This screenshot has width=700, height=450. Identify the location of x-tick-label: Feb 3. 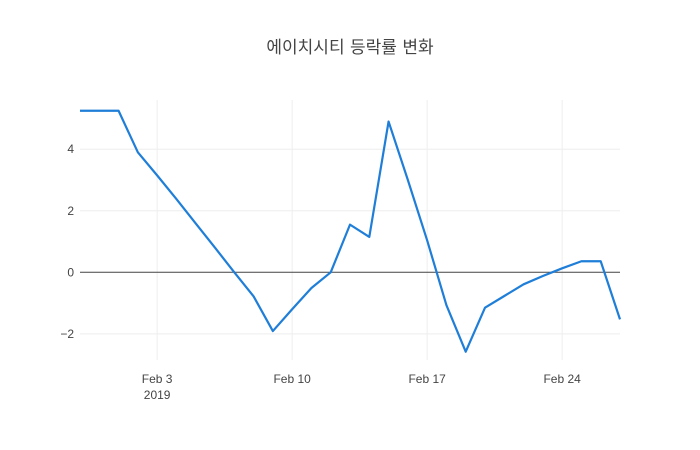
(157, 379).